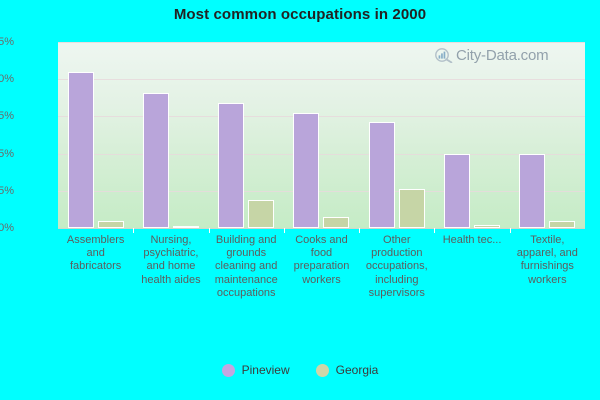 The width and height of the screenshot is (600, 400). Describe the element at coordinates (7, 190) in the screenshot. I see `y-axis-tick-label: 2.5%` at that location.